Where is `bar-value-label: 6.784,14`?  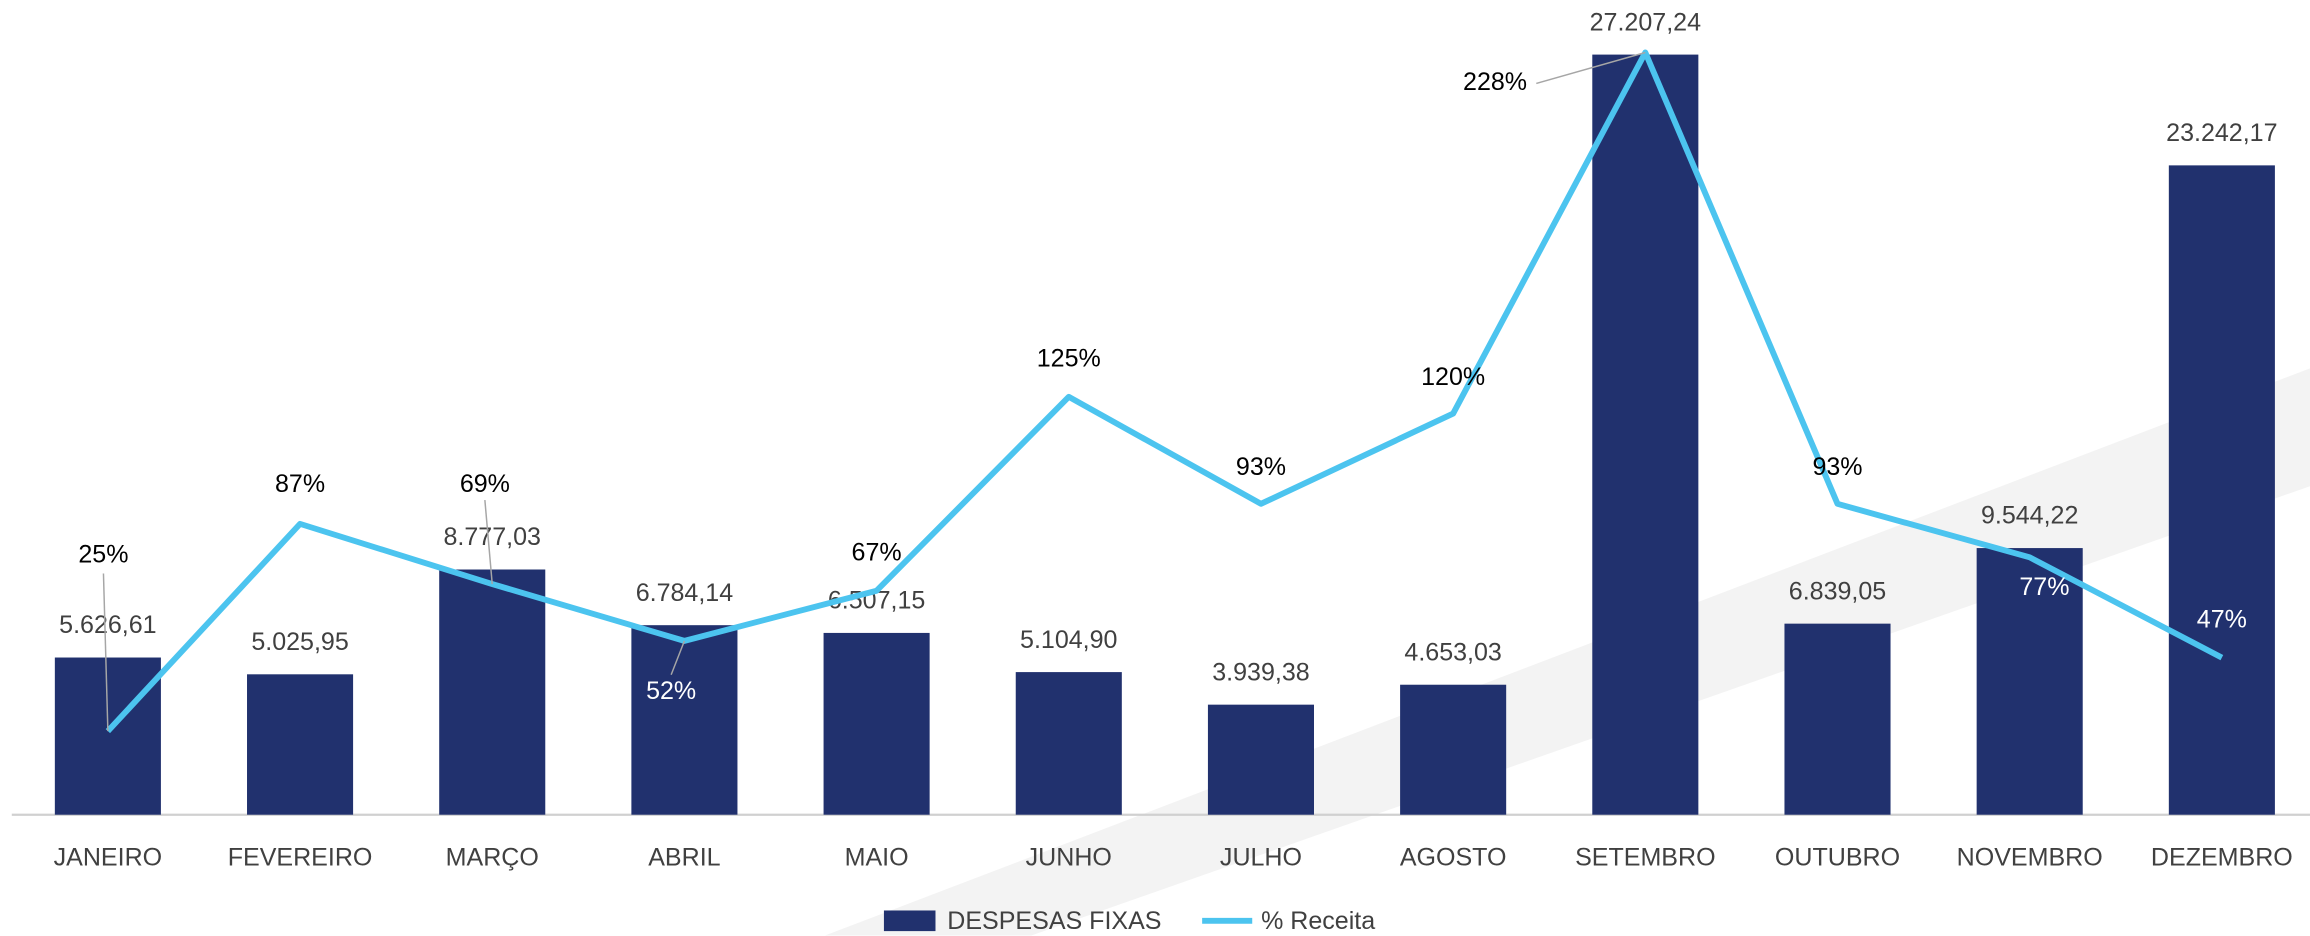
bar-value-label: 6.784,14 is located at coordinates (685, 593).